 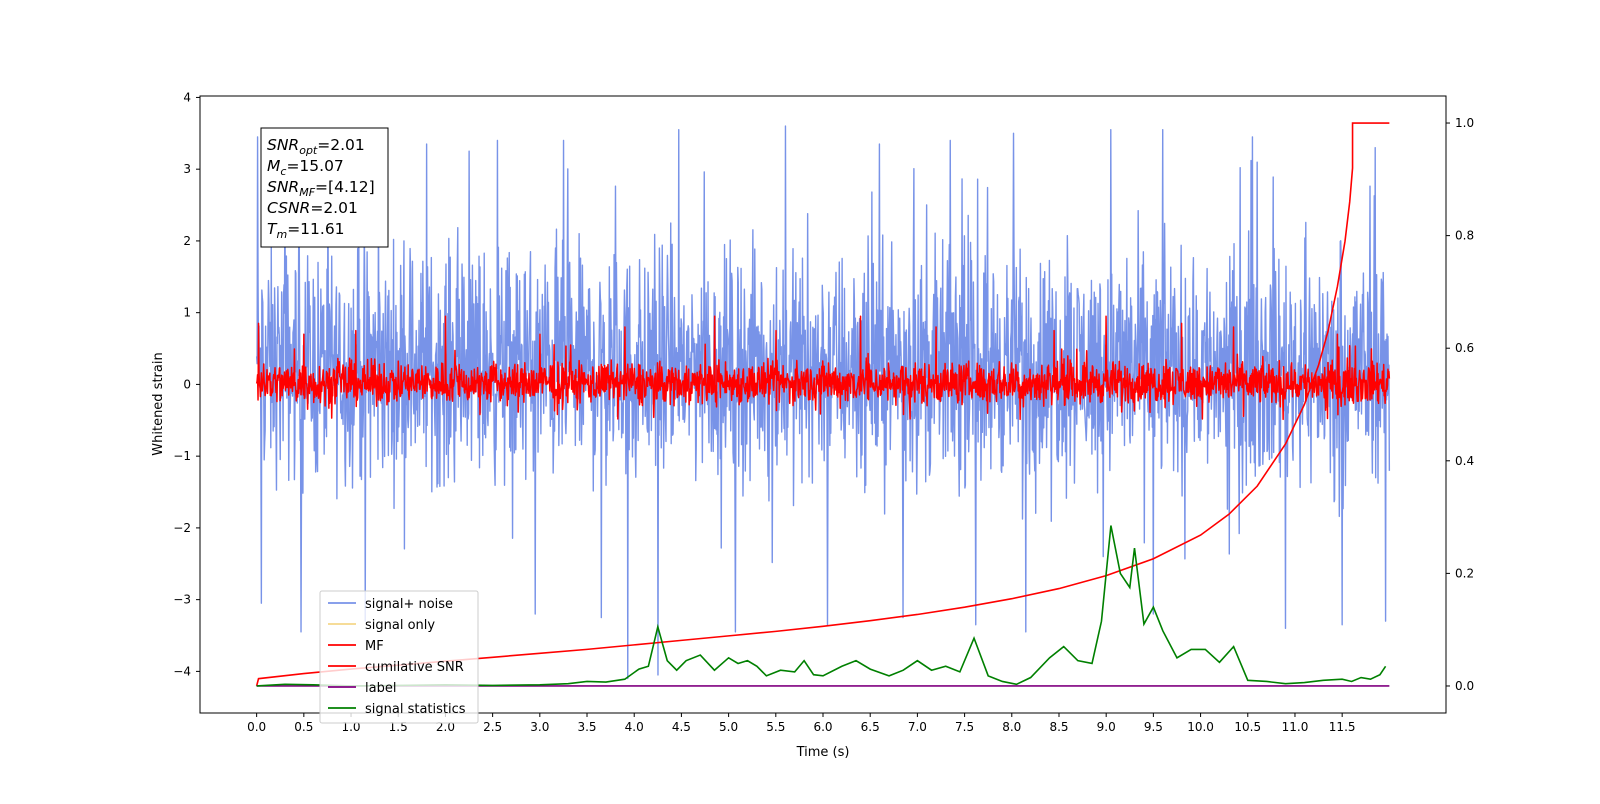 What do you see at coordinates (380, 688) in the screenshot?
I see `legend-label: label` at bounding box center [380, 688].